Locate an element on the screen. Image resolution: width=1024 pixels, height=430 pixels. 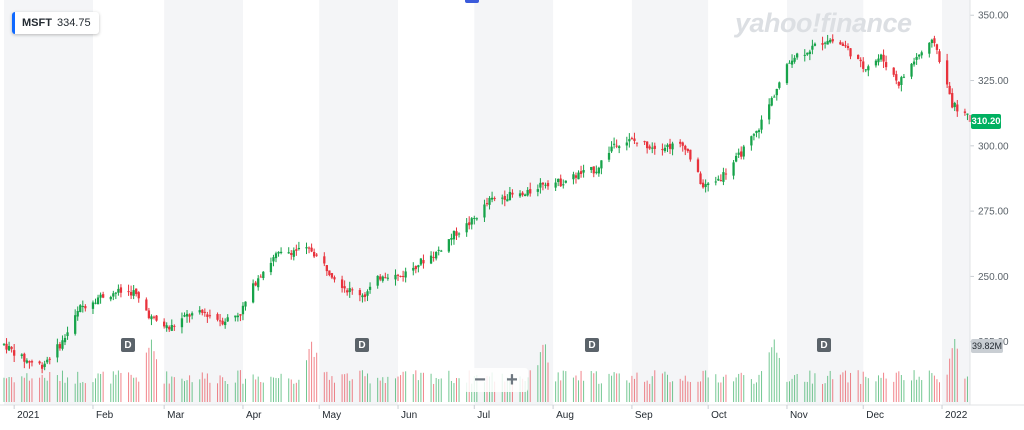
x-tick-label: Jul is located at coordinates (483, 415).